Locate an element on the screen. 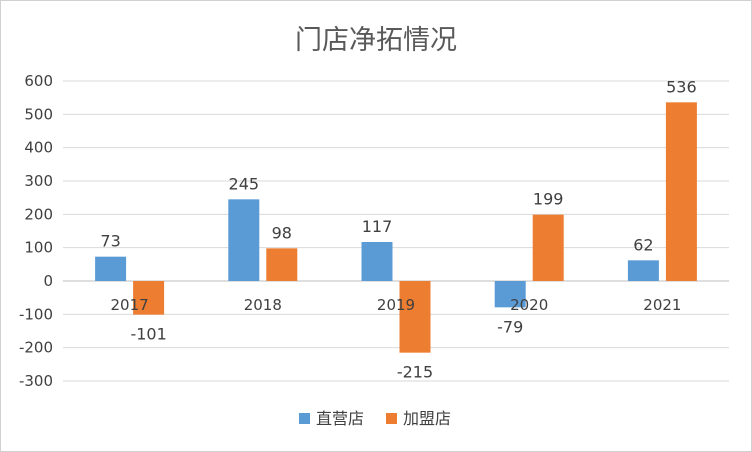 The image size is (752, 452). data-label: 98 is located at coordinates (282, 232).